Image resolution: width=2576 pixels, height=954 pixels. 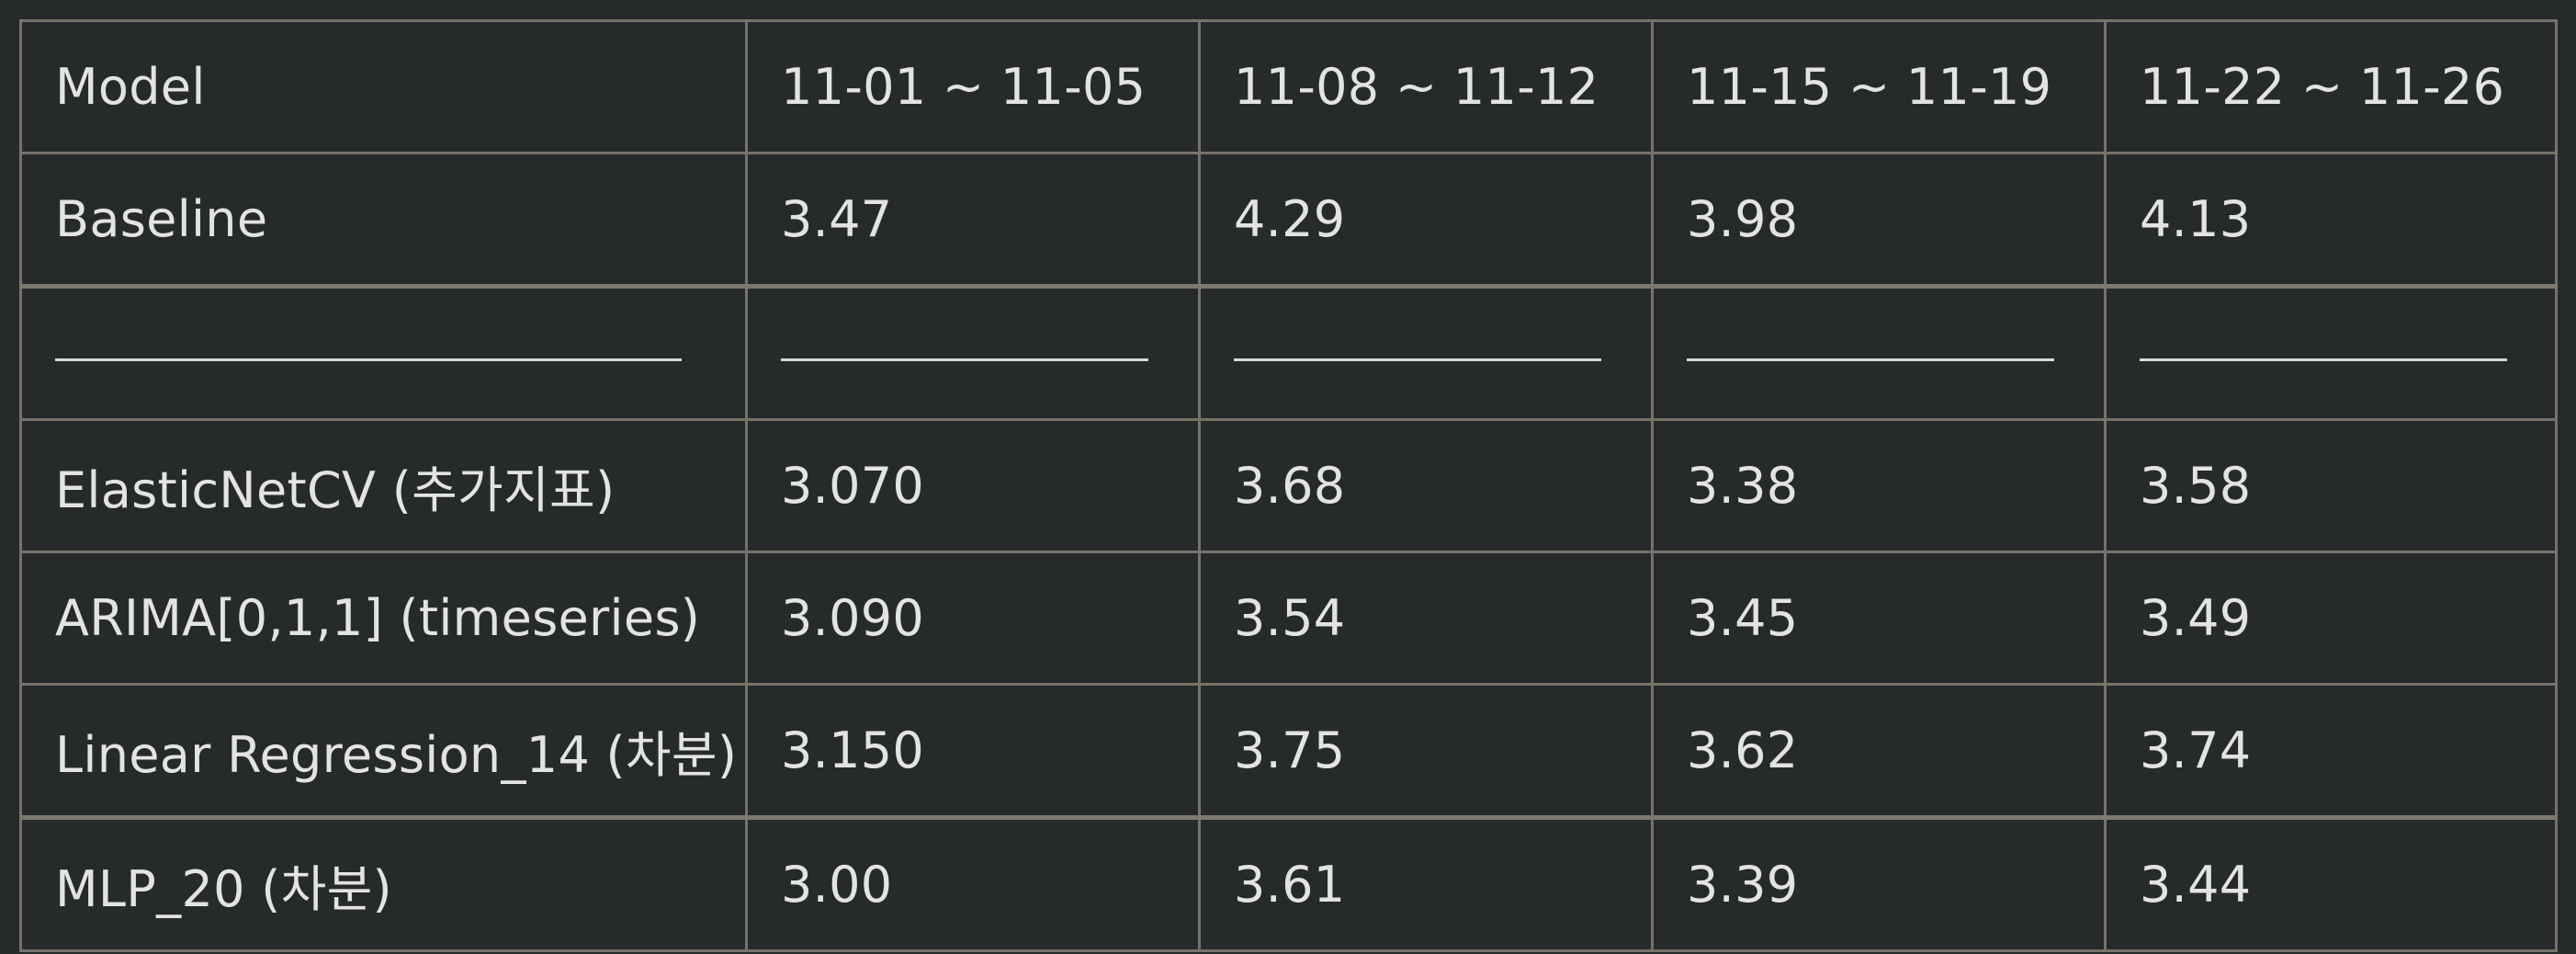 I want to click on value-cell: 3.150, so click(x=973, y=751).